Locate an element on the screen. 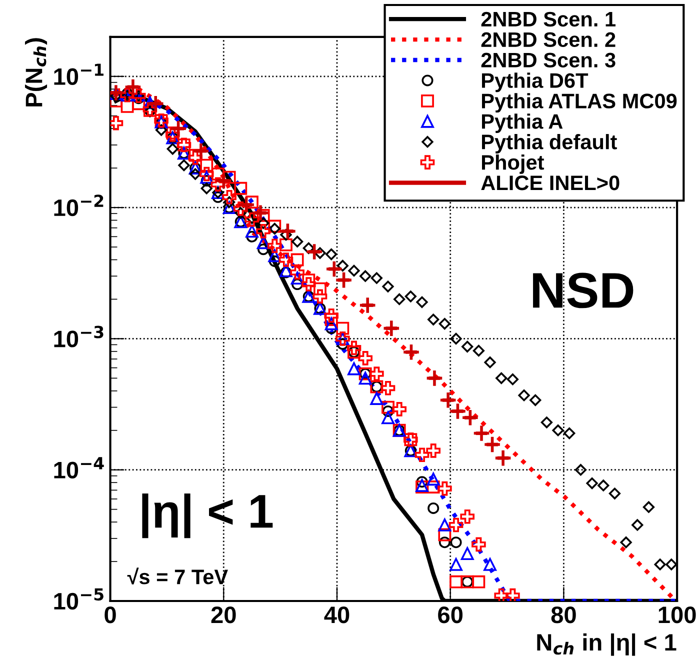  y-tick-label: 10$^{−1}$ is located at coordinates (79, 75).